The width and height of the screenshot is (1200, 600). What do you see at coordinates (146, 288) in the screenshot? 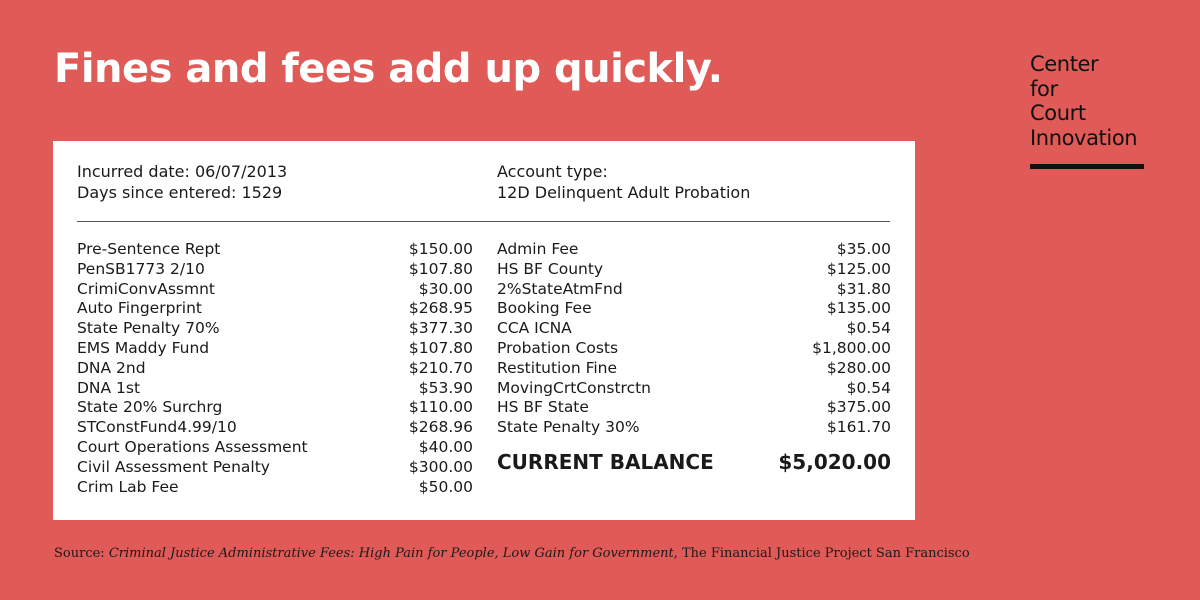
I see `fee-name: CrimiConvAssmnt` at bounding box center [146, 288].